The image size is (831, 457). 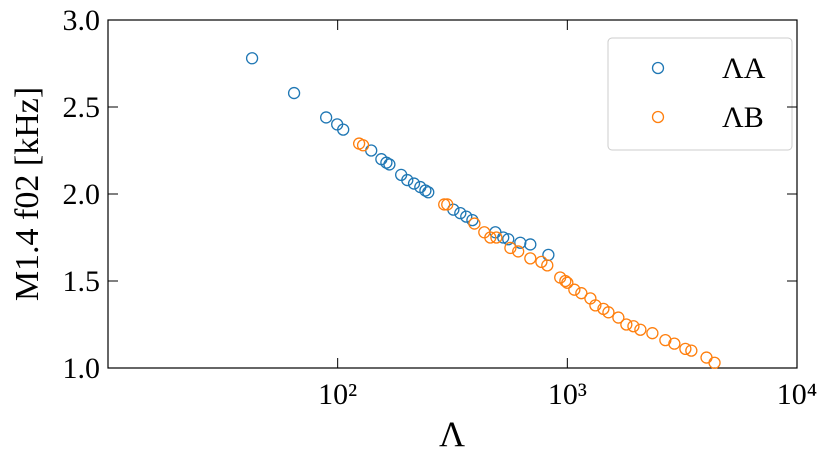 What do you see at coordinates (82, 107) in the screenshot?
I see `y-tick-label: 2.5` at bounding box center [82, 107].